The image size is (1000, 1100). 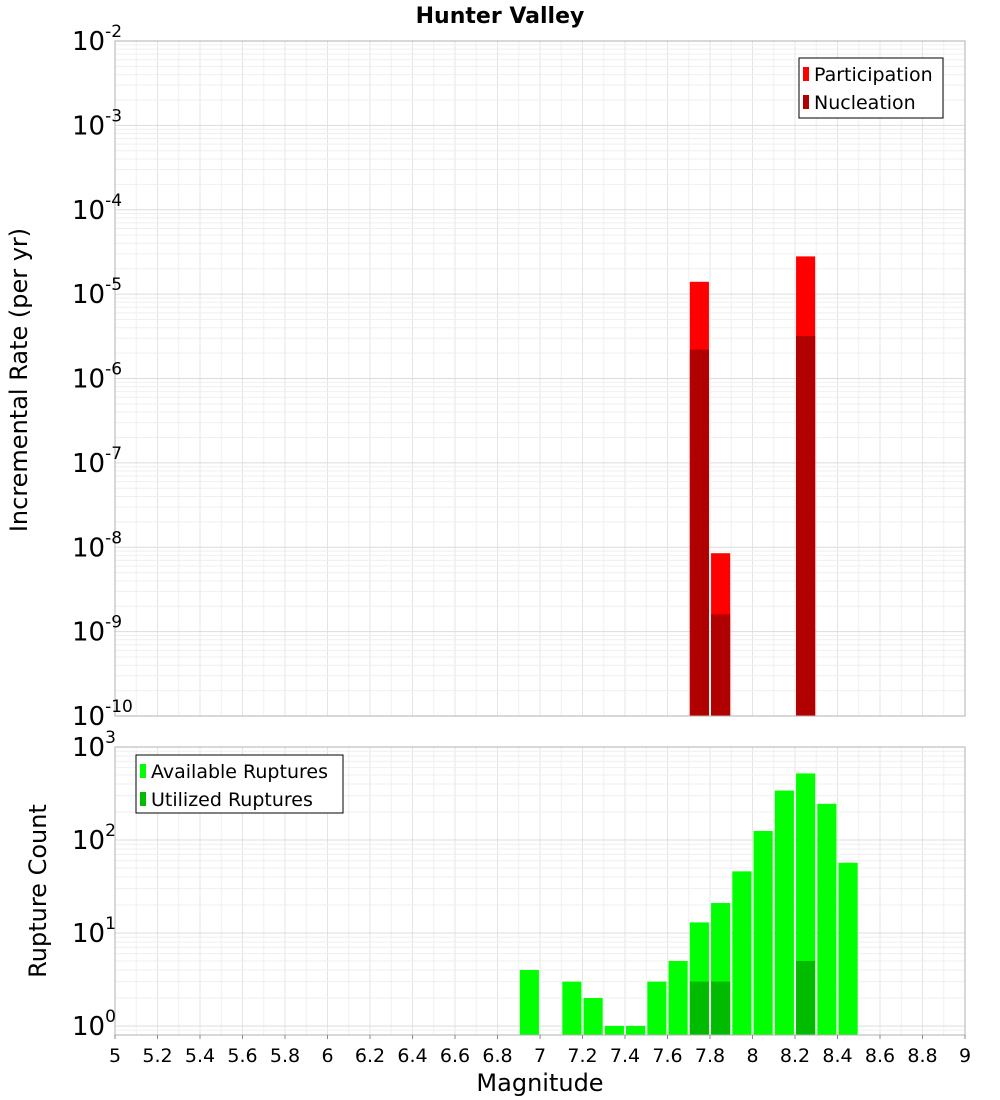 What do you see at coordinates (97, 123) in the screenshot?
I see `rate-y-tick-label: 10⁻³` at bounding box center [97, 123].